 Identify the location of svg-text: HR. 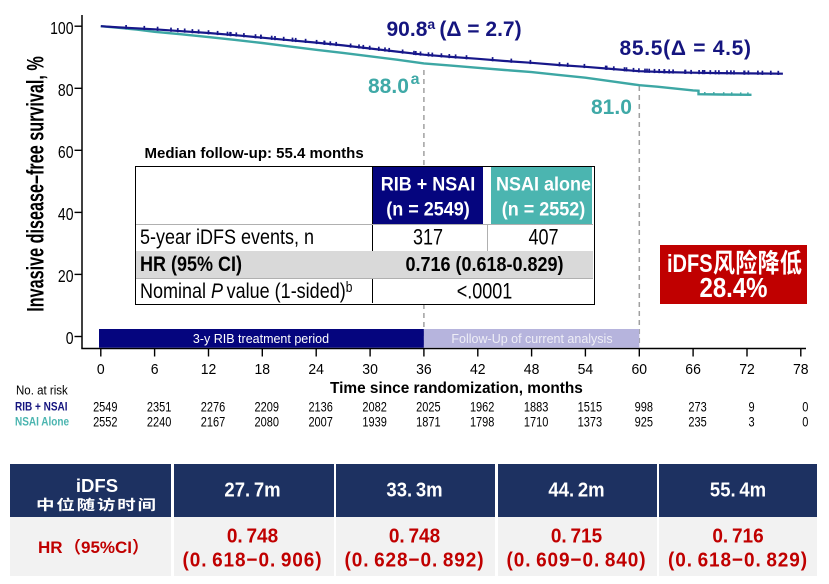
(50, 548).